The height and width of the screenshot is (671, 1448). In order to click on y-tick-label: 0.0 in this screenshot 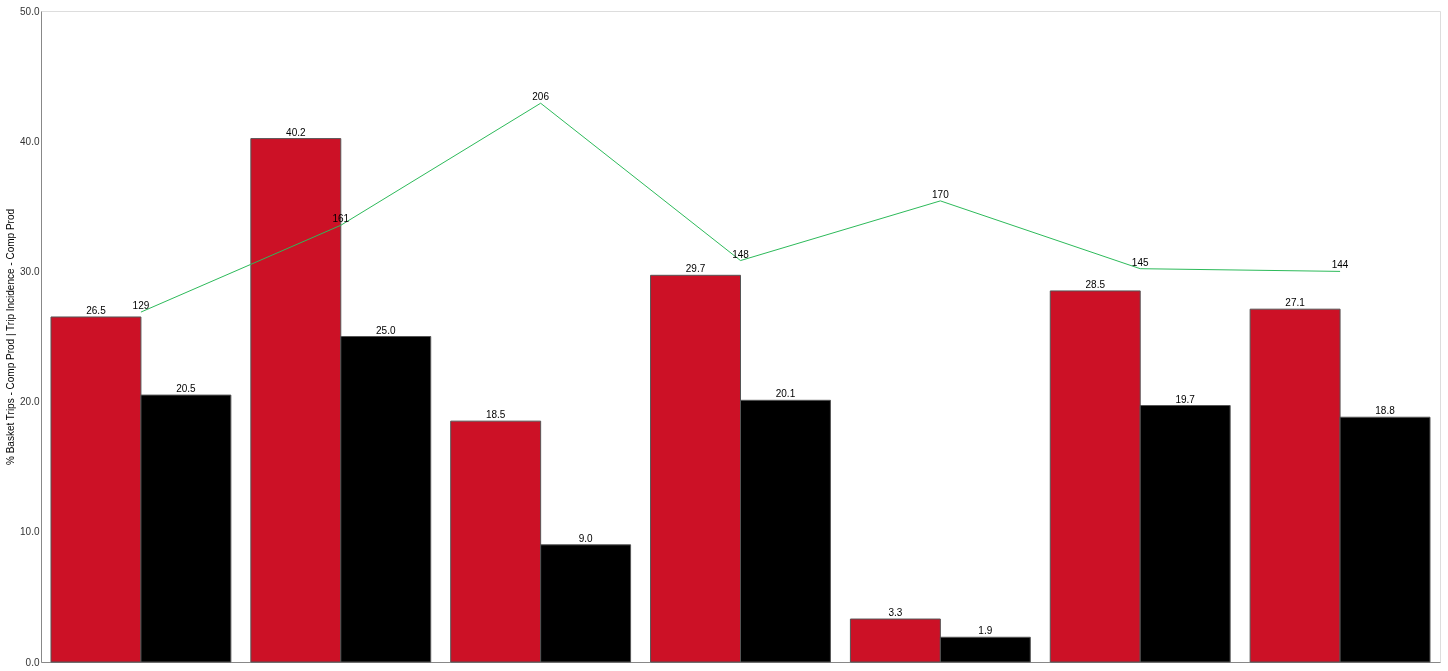, I will do `click(32, 662)`.